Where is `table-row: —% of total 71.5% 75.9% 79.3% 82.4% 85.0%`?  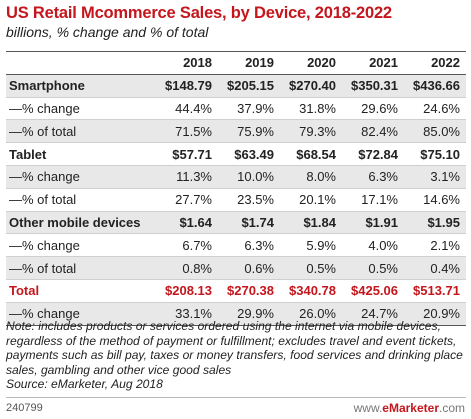
table-row: —% of total 71.5% 75.9% 79.3% 82.4% 85.0% is located at coordinates (236, 131).